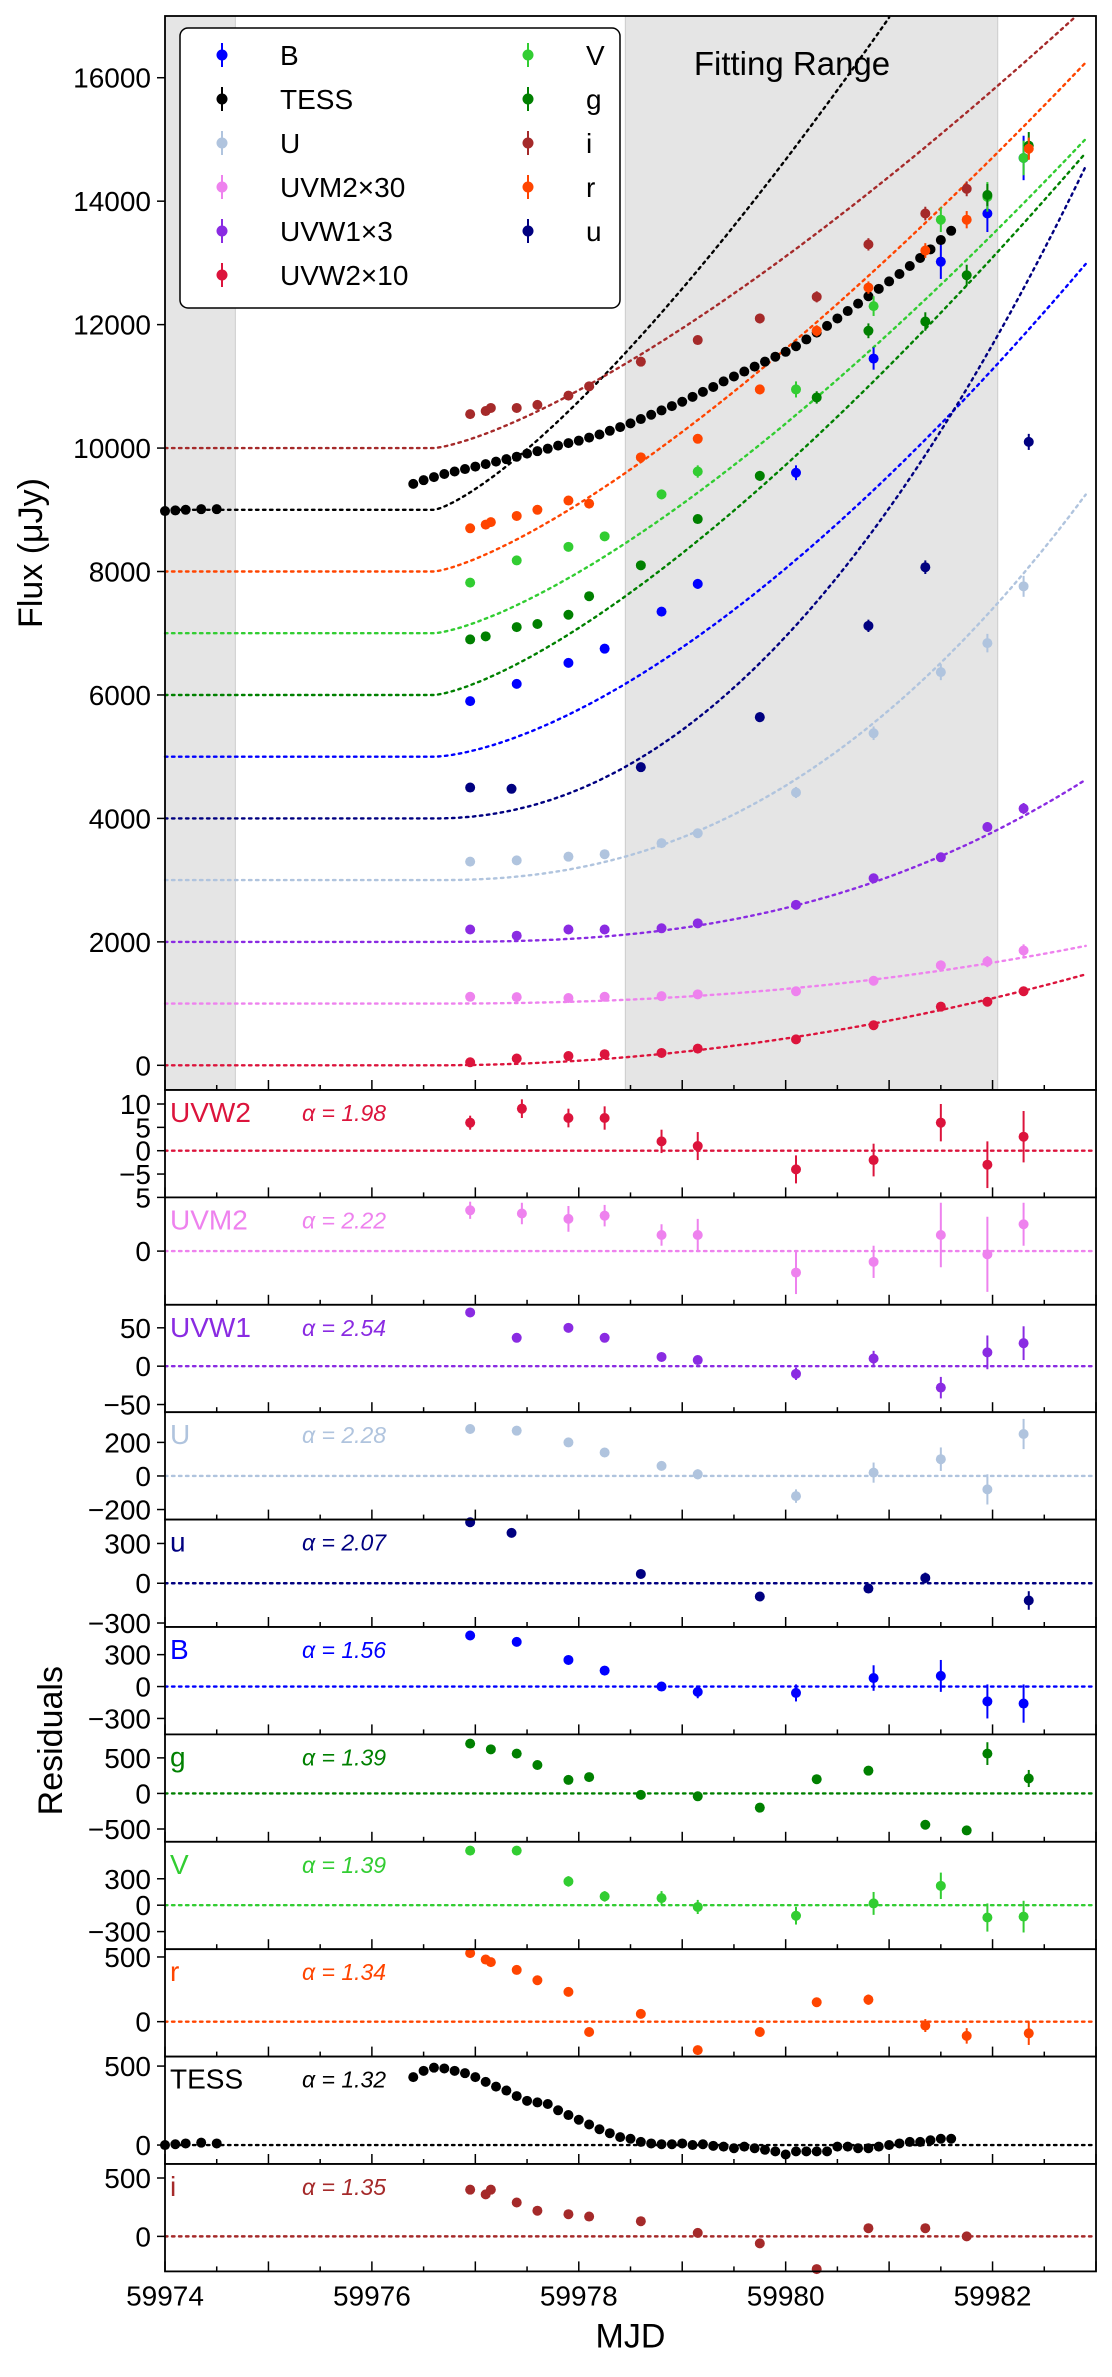 This screenshot has height=2377, width=1112. I want to click on residual-alpha-label: α = 1.35, so click(344, 2187).